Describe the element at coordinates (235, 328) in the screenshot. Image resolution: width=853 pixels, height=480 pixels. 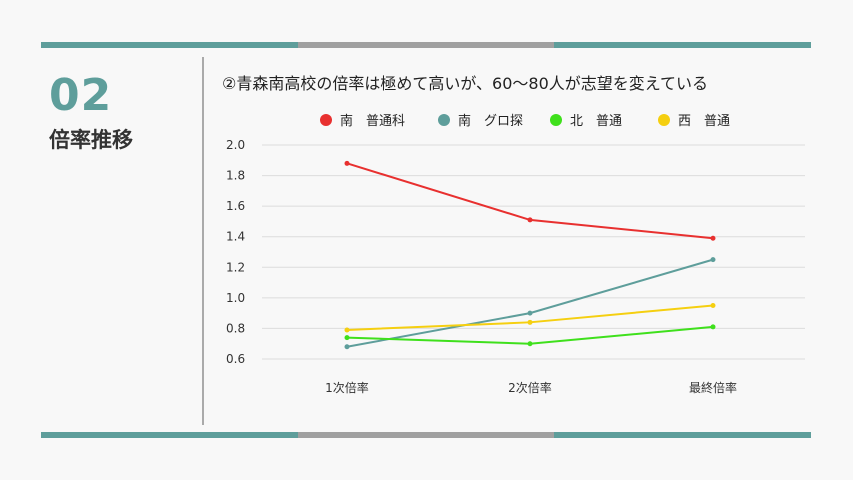
I see `y-tick-label: 0.8` at that location.